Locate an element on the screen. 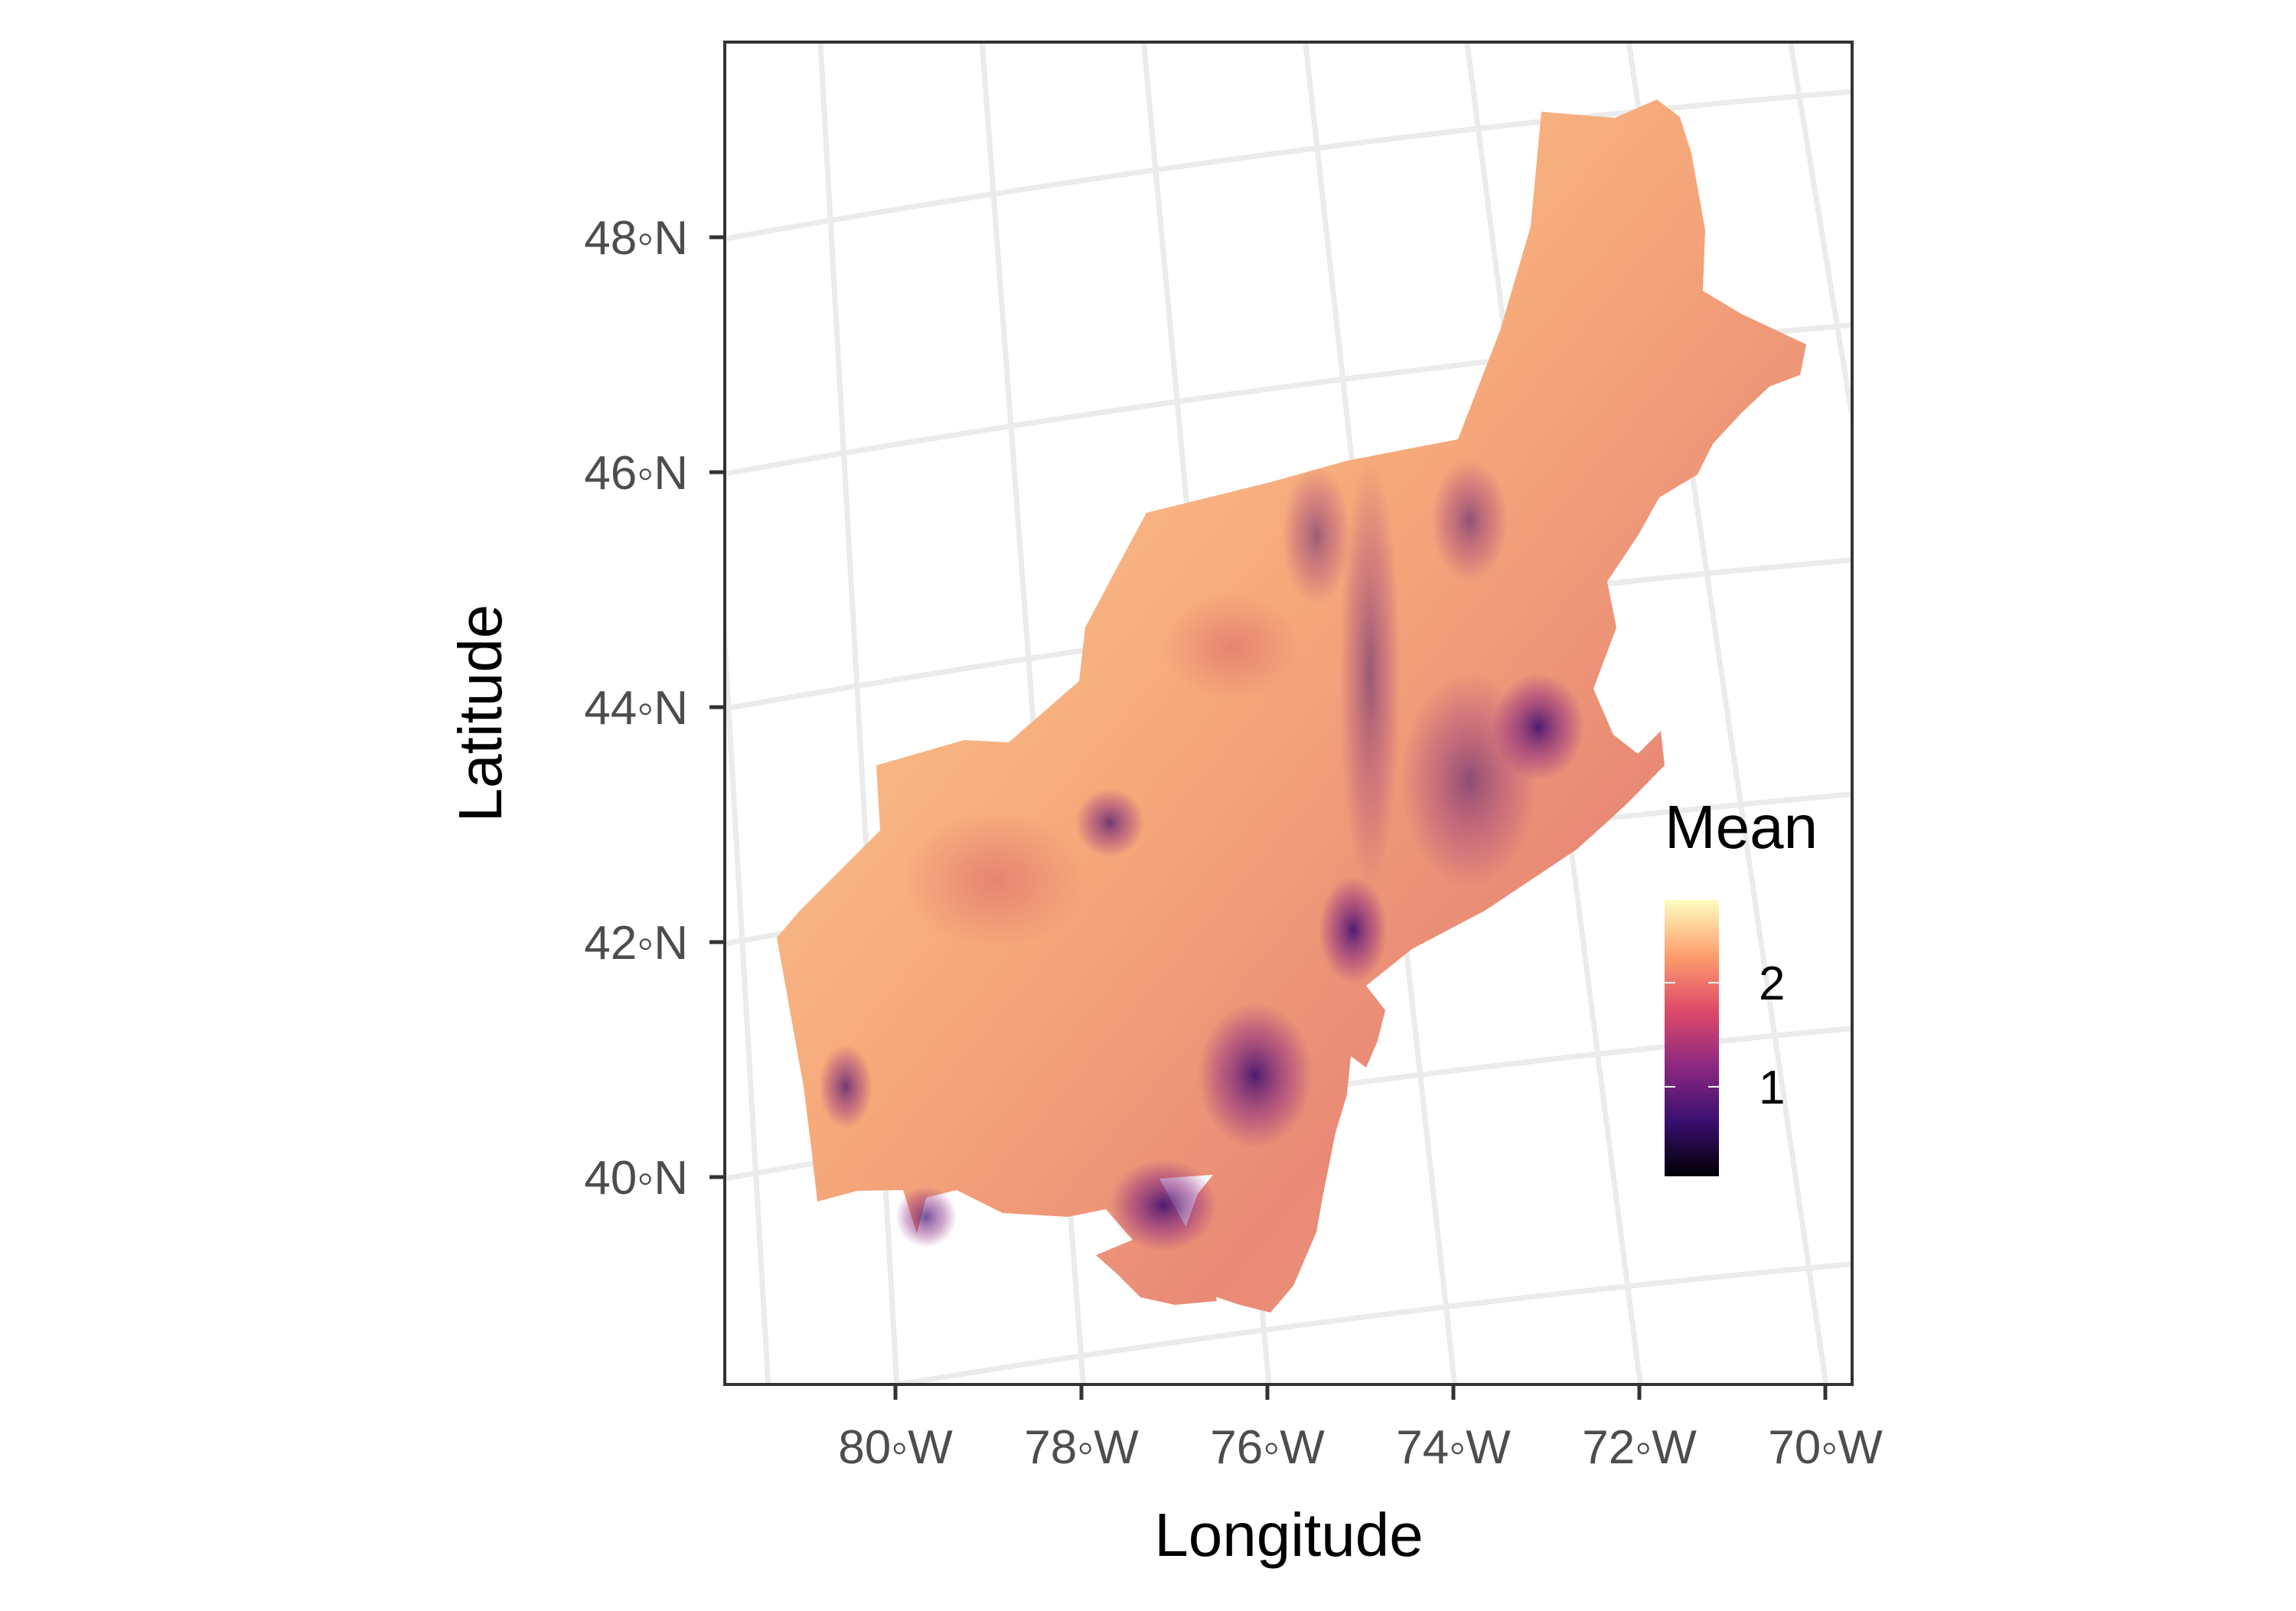 This screenshot has width=2296, height=1611. low-value-cluster-nyc is located at coordinates (1353, 929).